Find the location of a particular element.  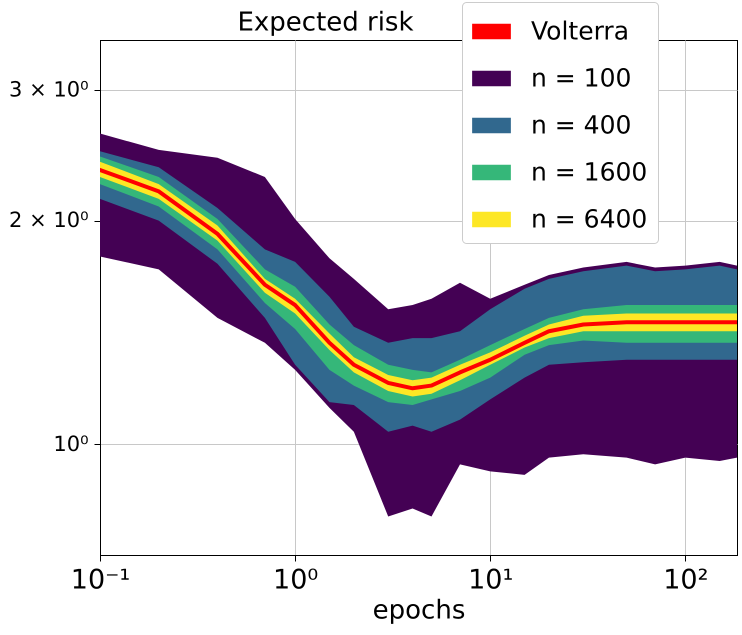

x-tick-label: 10⁻¹ is located at coordinates (100, 580).